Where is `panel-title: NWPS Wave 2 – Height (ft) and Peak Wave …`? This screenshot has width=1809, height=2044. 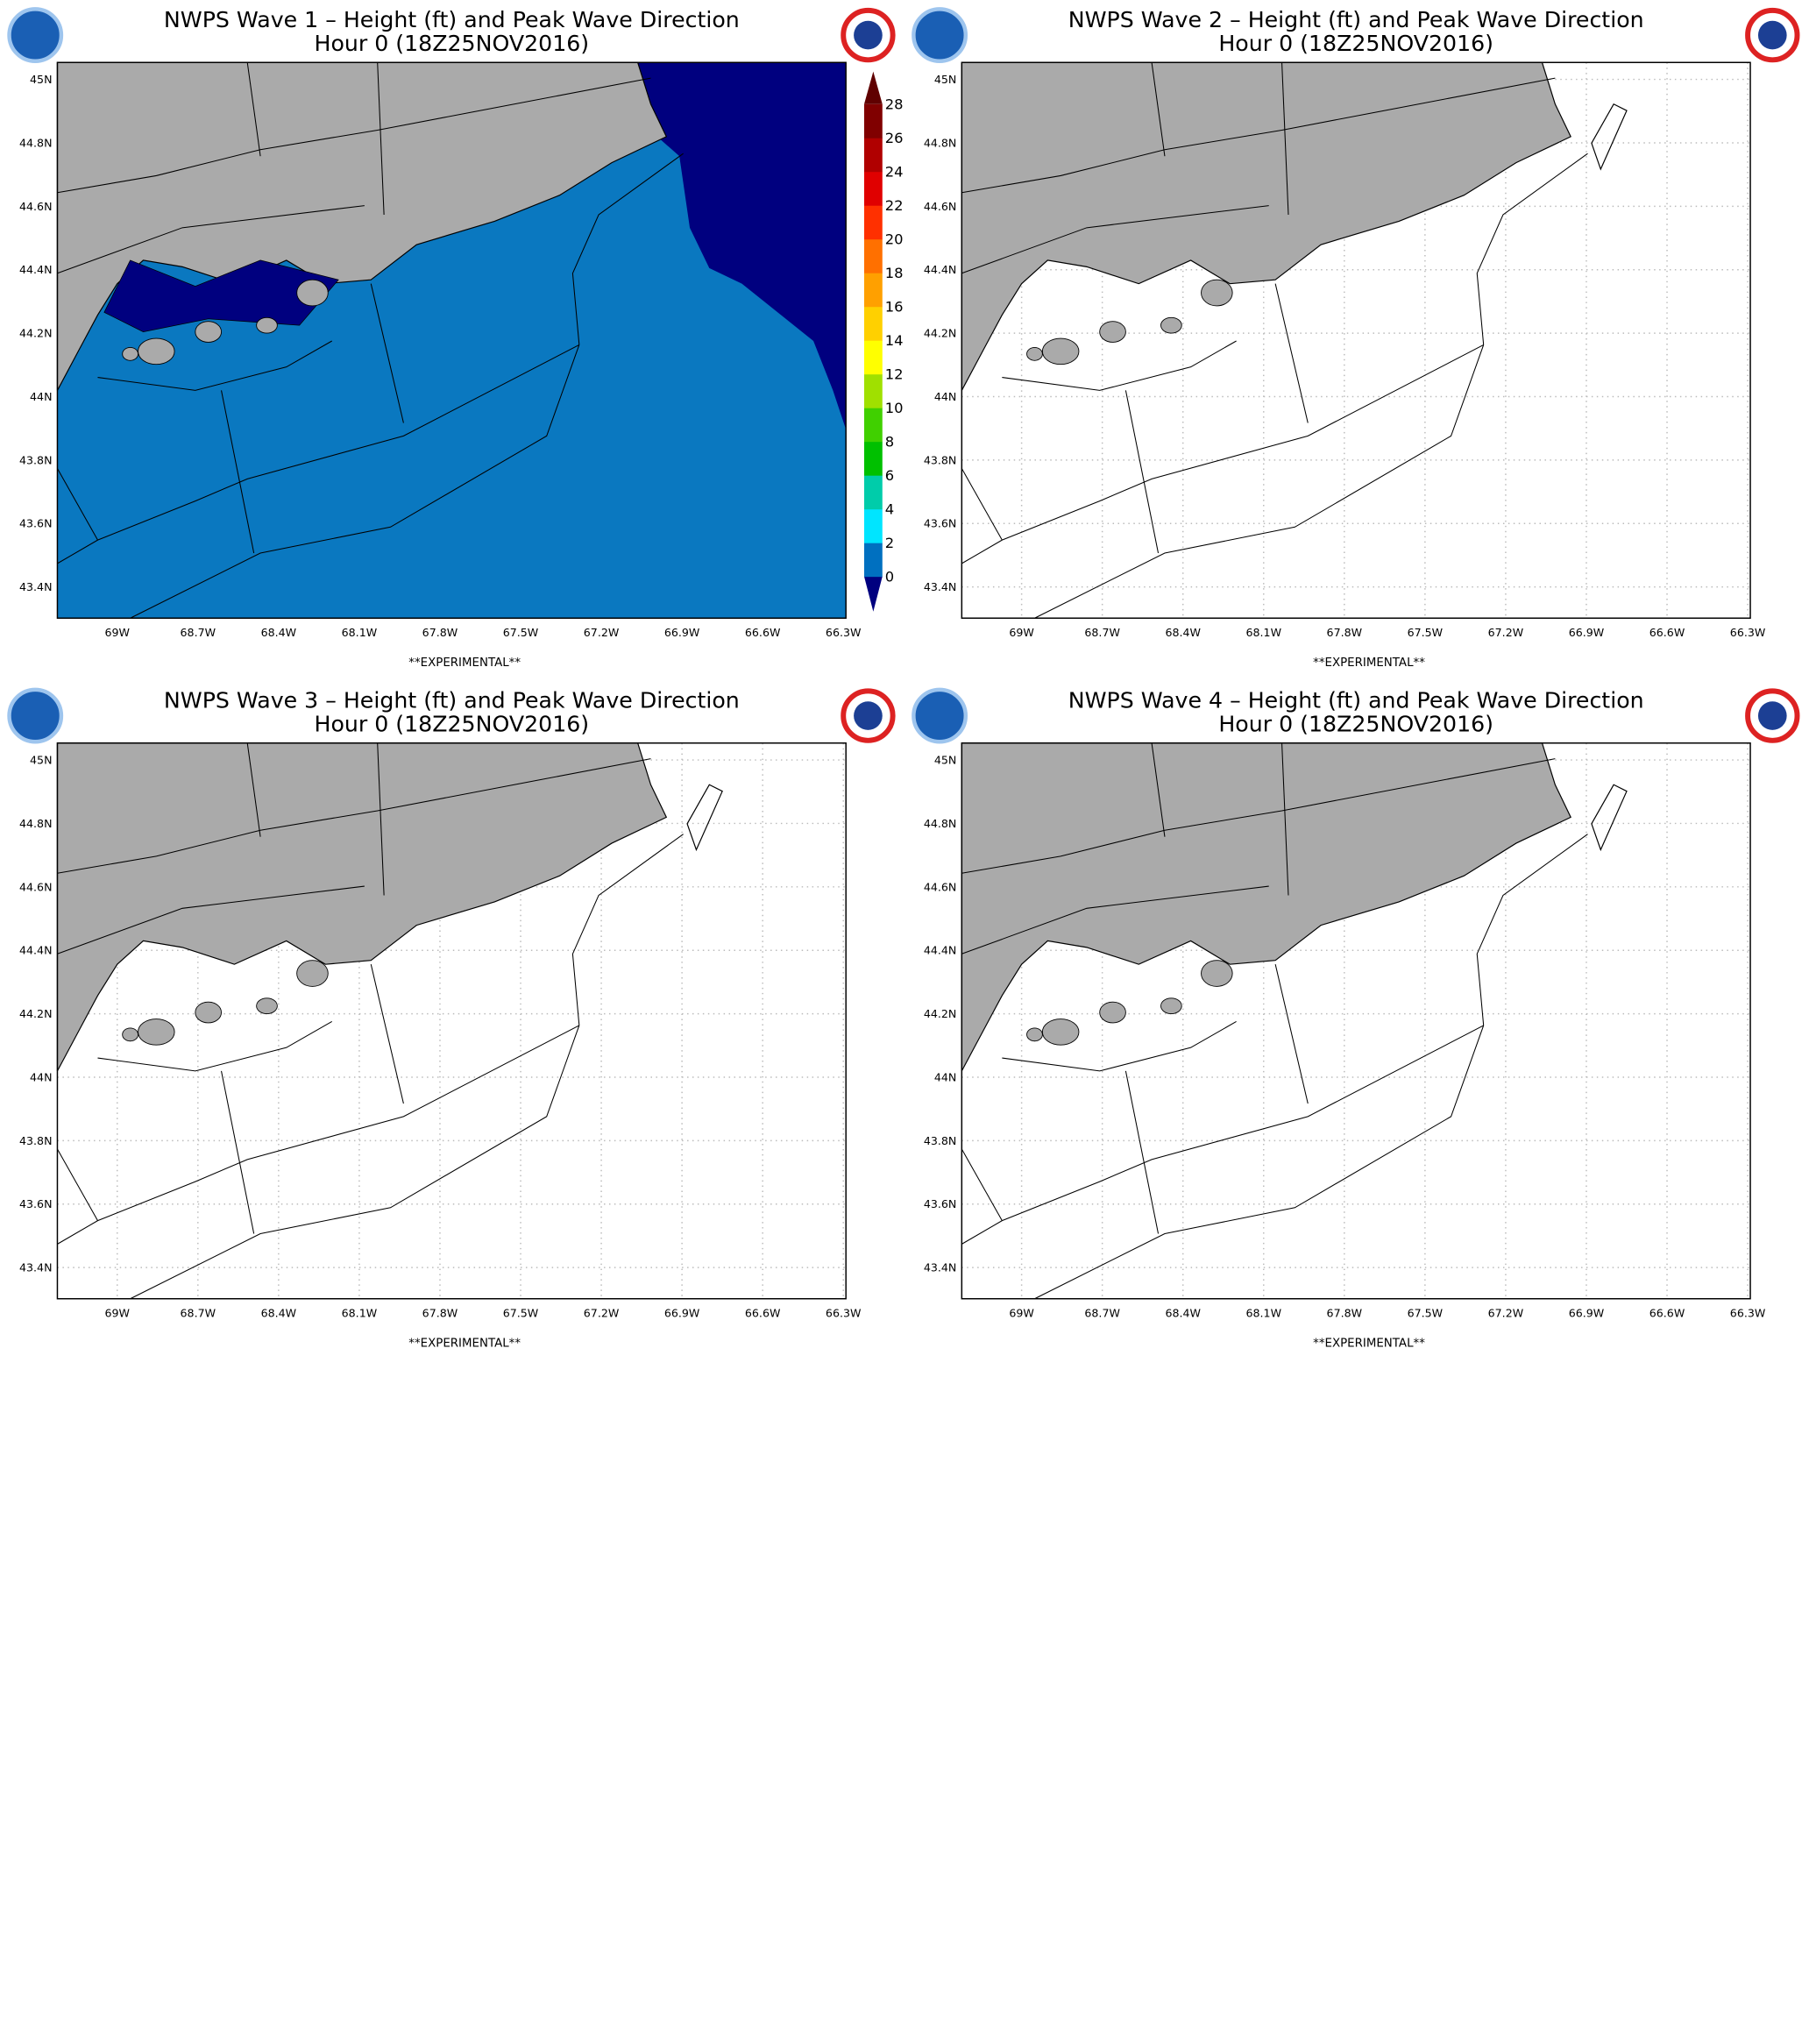 panel-title: NWPS Wave 2 – Height (ft) and Peak Wave … is located at coordinates (1356, 19).